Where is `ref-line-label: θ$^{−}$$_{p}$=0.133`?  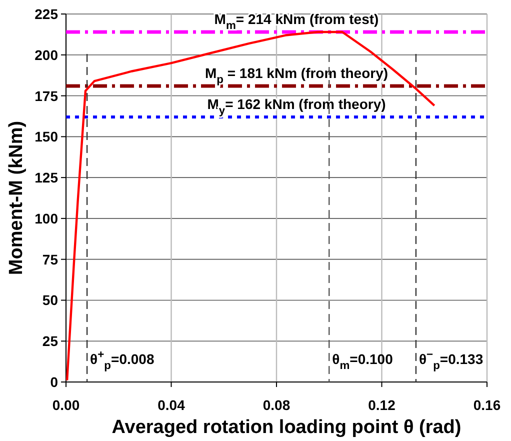
ref-line-label: θ$^{−}$$_{p}$=0.133 is located at coordinates (451, 360).